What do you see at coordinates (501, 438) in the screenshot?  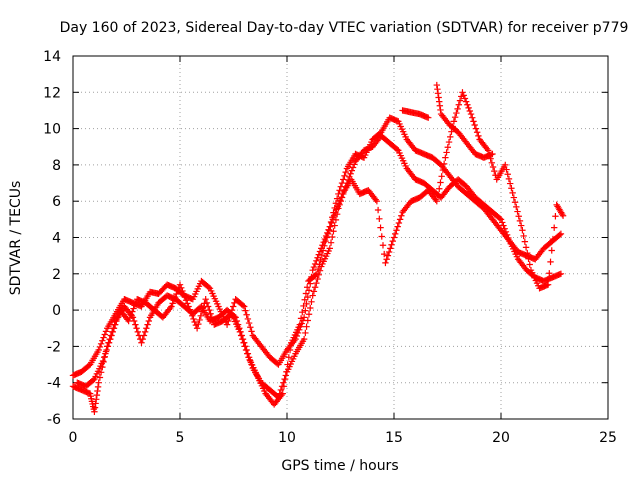 I see `x-tick-label: 20` at bounding box center [501, 438].